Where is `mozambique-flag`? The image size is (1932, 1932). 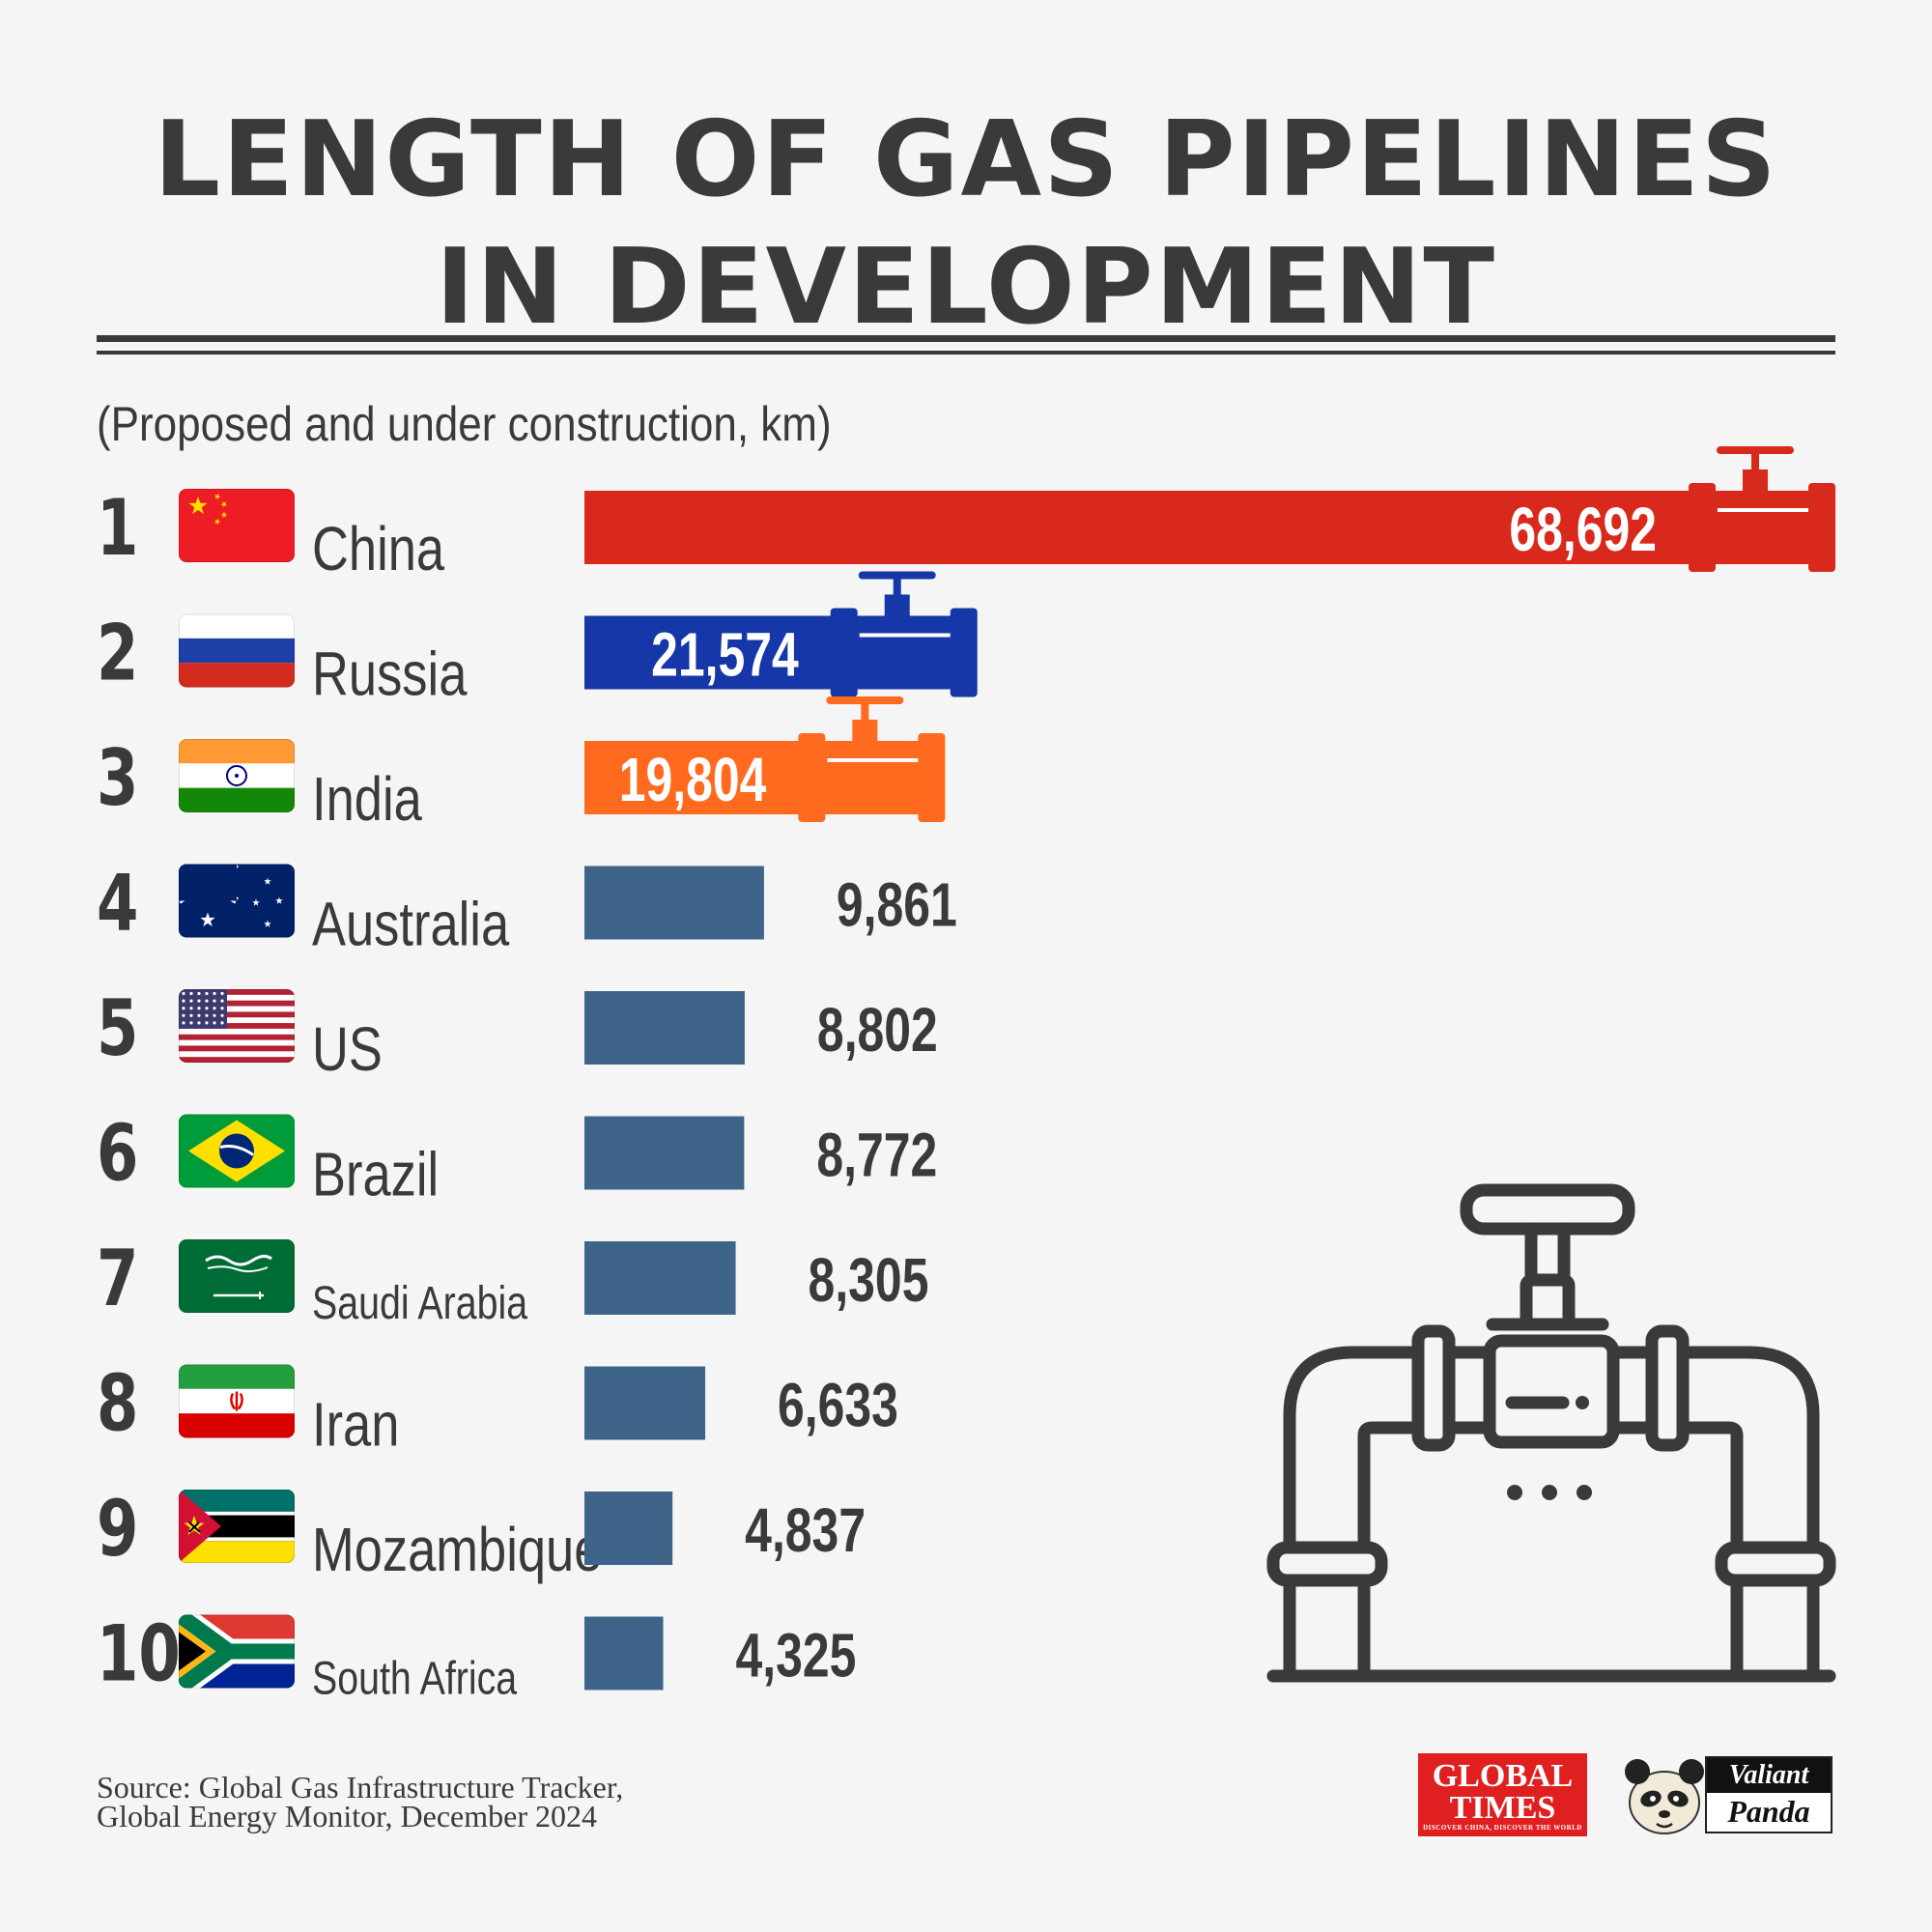 mozambique-flag is located at coordinates (237, 1526).